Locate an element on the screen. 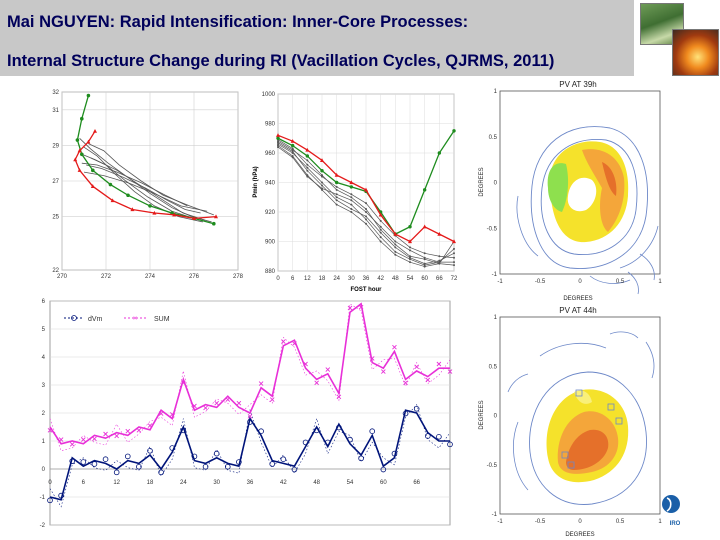 The height and width of the screenshot is (540, 720). tracks-series-red is located at coordinates (145, 175).